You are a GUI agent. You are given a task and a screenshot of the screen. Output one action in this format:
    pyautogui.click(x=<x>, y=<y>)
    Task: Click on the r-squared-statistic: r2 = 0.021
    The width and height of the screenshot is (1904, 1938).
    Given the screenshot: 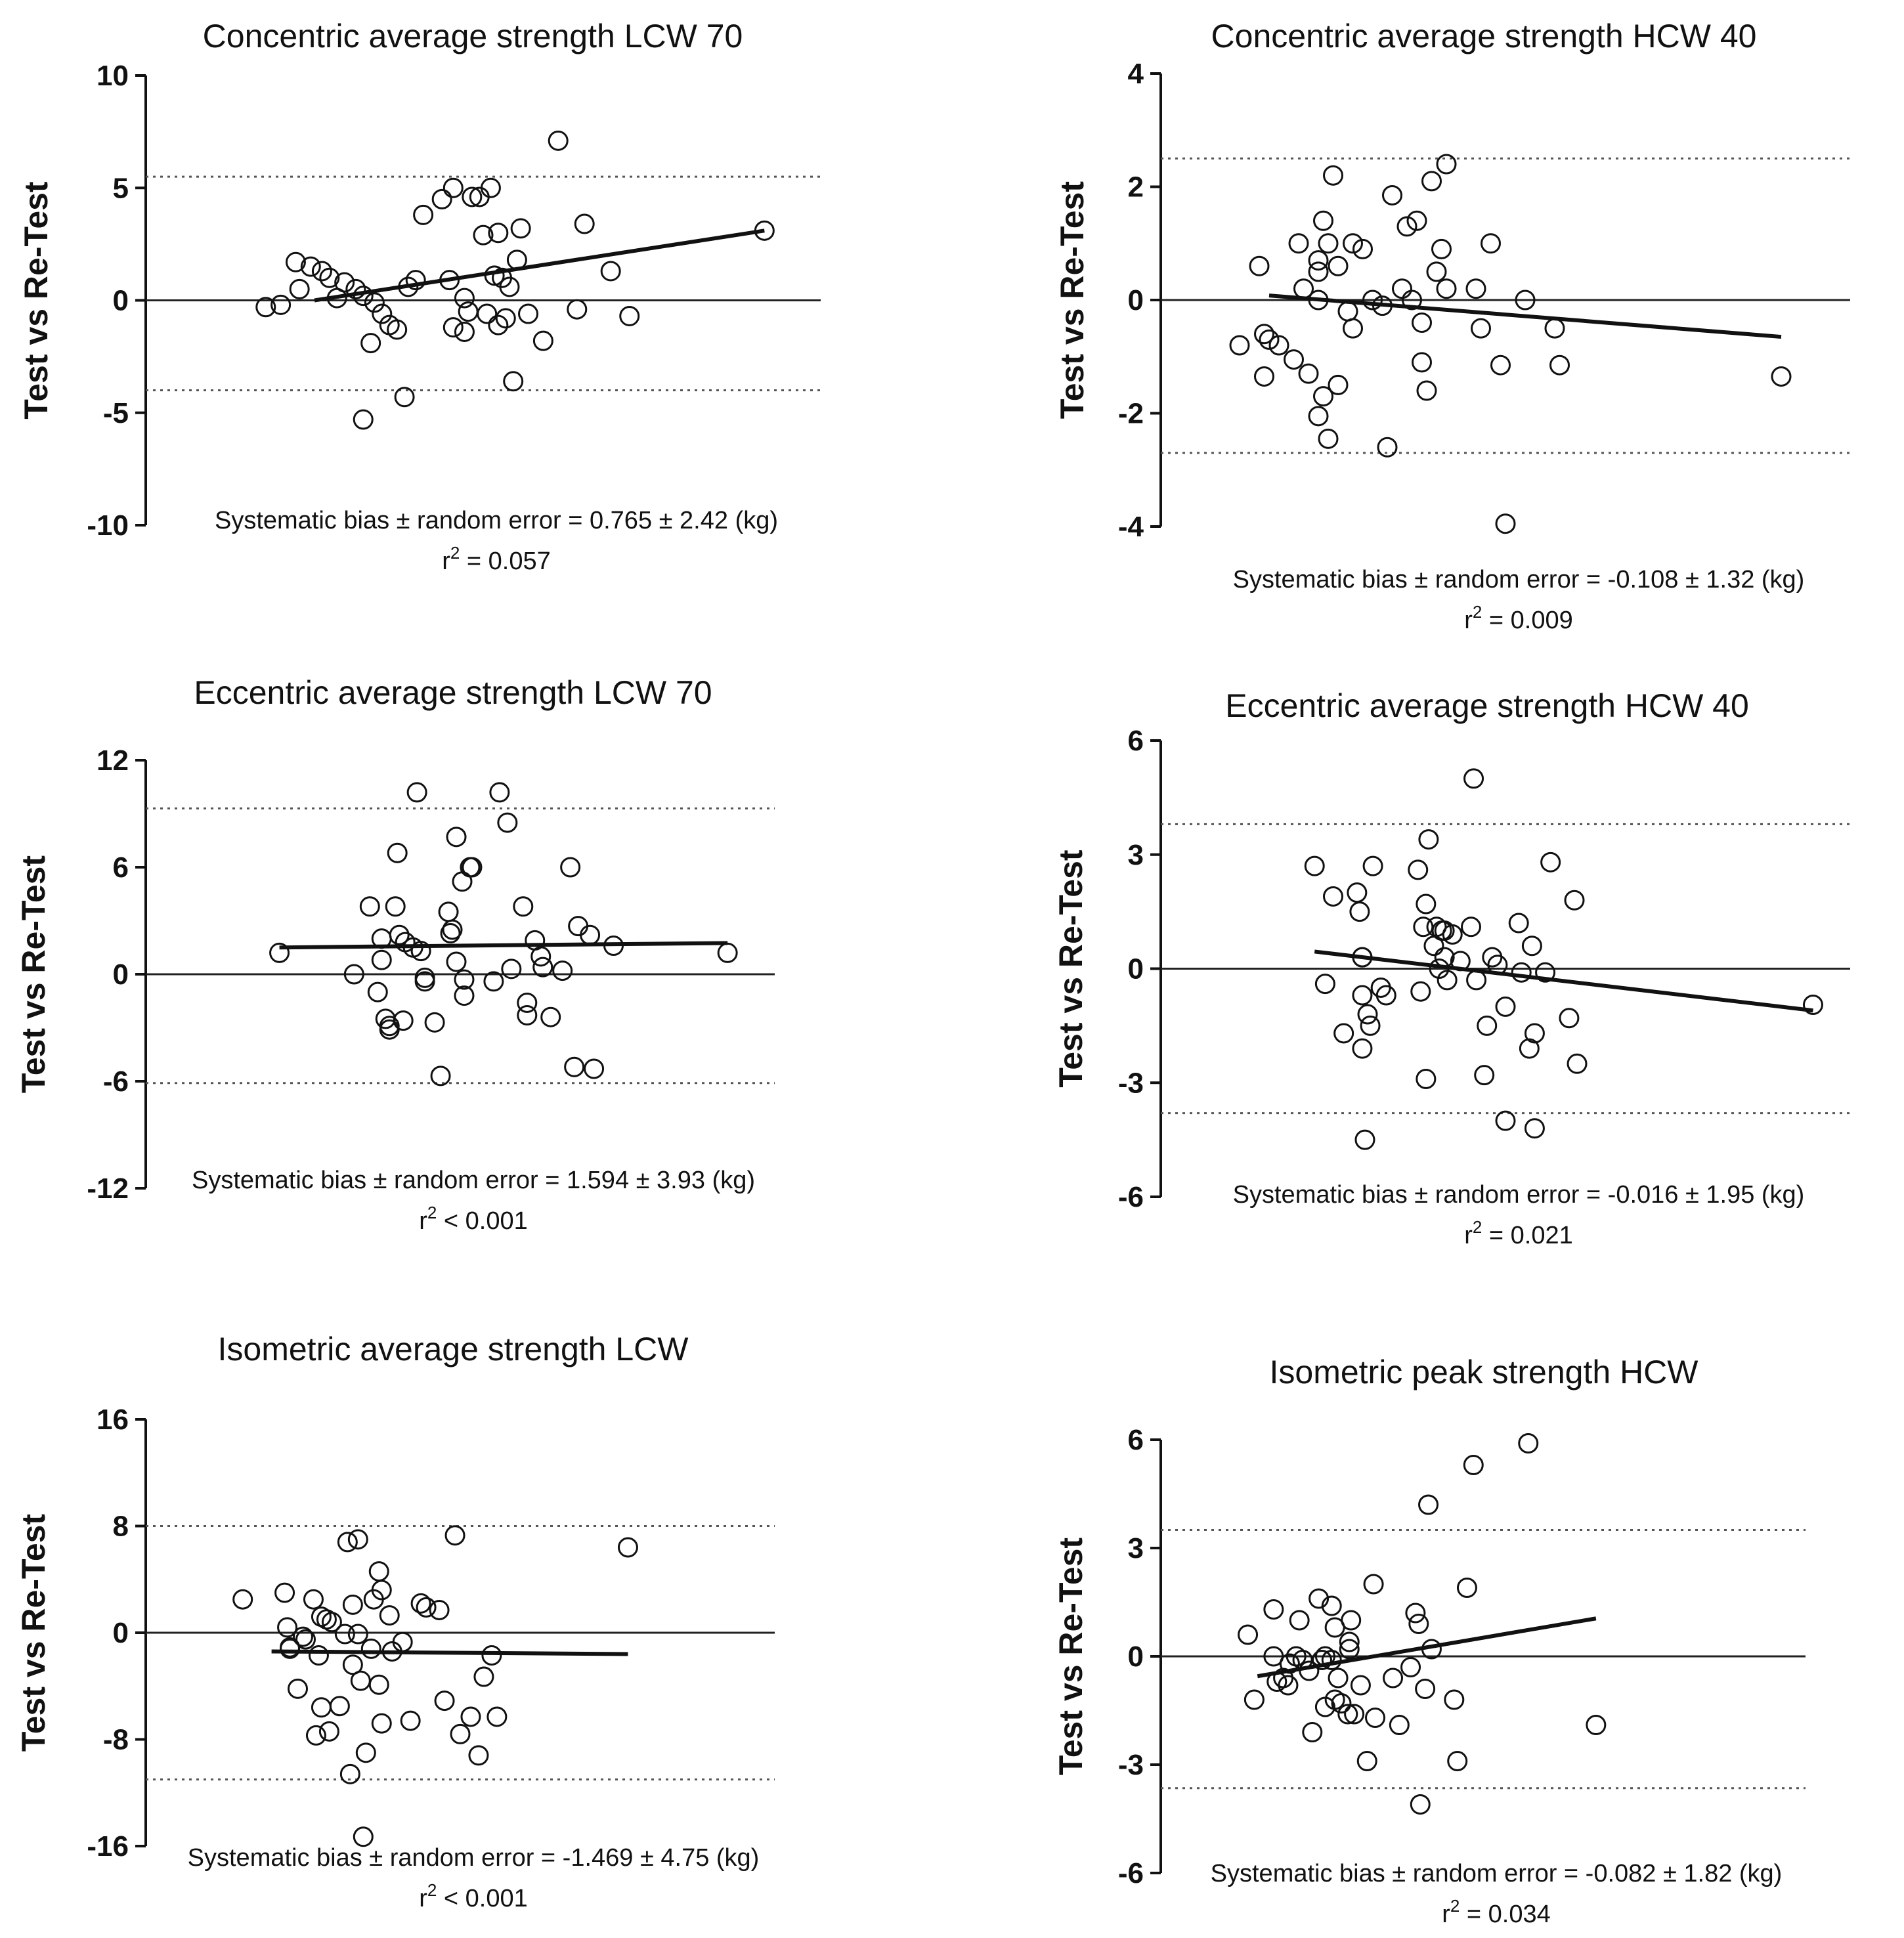 What is the action you would take?
    pyautogui.click(x=1518, y=1233)
    